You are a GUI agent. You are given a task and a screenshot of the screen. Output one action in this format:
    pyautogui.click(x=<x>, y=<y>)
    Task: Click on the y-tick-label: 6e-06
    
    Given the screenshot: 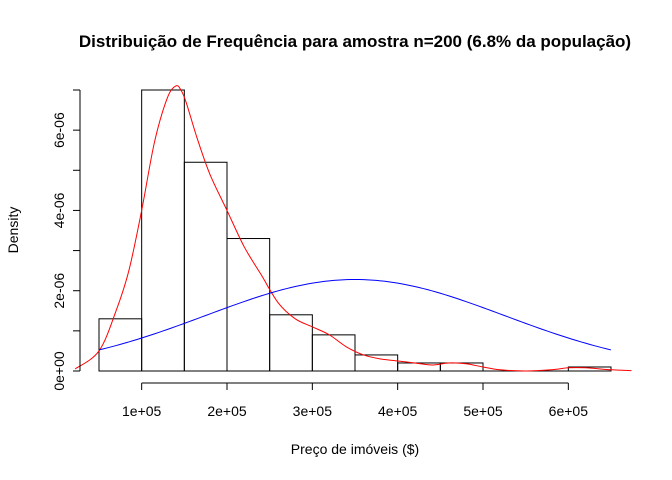 What is the action you would take?
    pyautogui.click(x=59, y=130)
    